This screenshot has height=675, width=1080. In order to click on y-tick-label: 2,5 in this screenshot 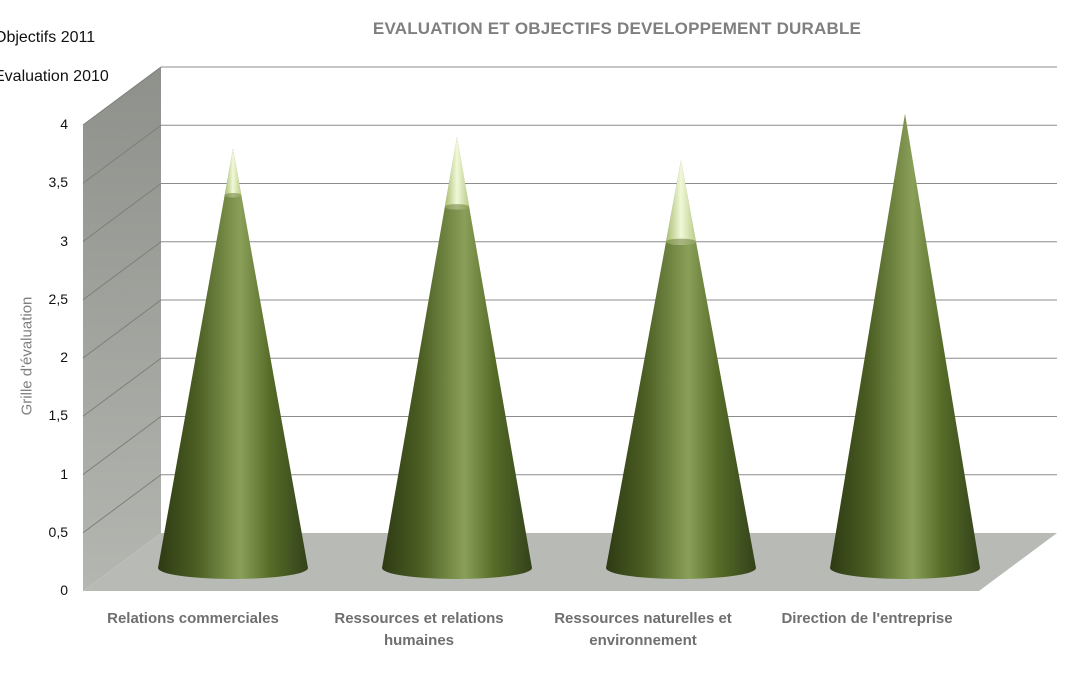, I will do `click(58, 298)`.